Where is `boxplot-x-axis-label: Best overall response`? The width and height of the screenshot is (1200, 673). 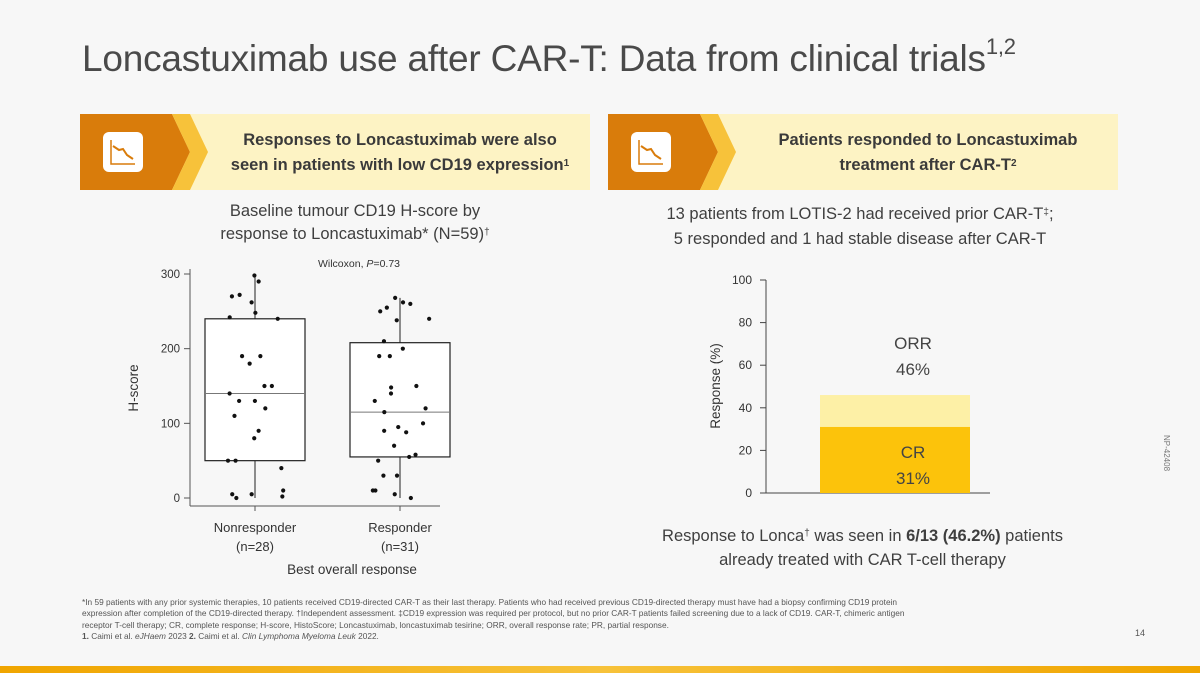
boxplot-x-axis-label: Best overall response is located at coordinates (352, 568).